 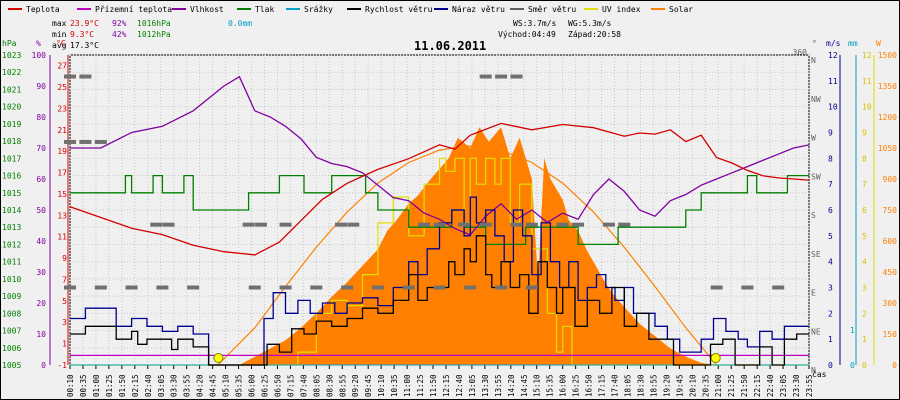 What do you see at coordinates (809, 385) in the screenshot?
I see `x-tick-label: 23:55` at bounding box center [809, 385].